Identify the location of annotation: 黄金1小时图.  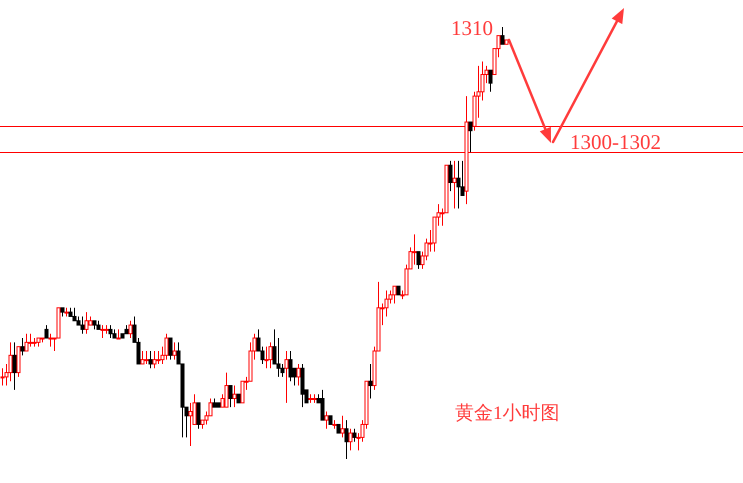
(507, 413).